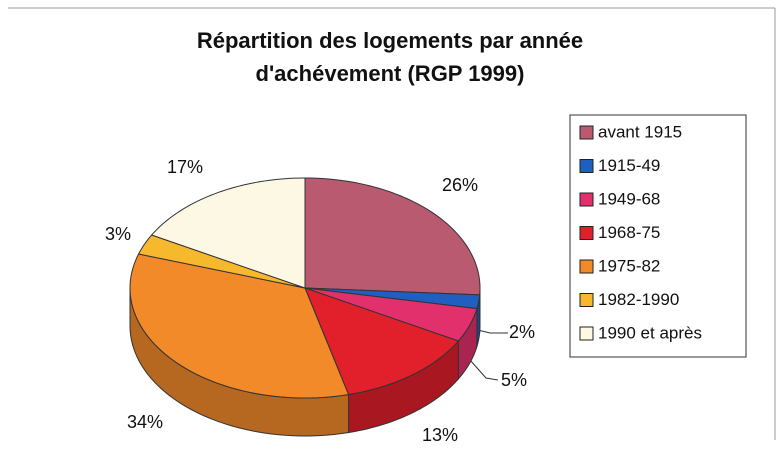 Image resolution: width=780 pixels, height=452 pixels. What do you see at coordinates (650, 332) in the screenshot?
I see `legend-label: 1990 et après` at bounding box center [650, 332].